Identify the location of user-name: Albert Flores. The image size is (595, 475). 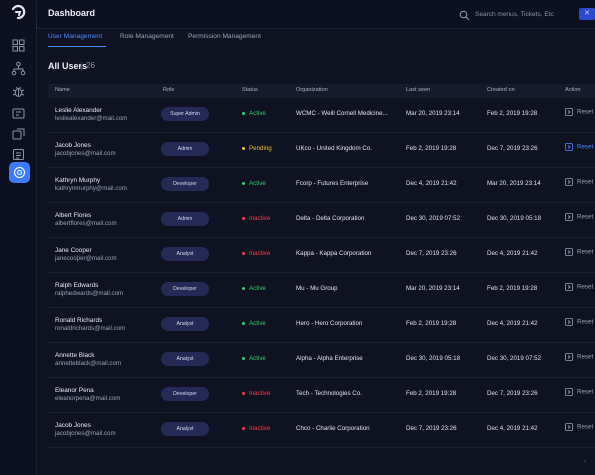
(73, 215).